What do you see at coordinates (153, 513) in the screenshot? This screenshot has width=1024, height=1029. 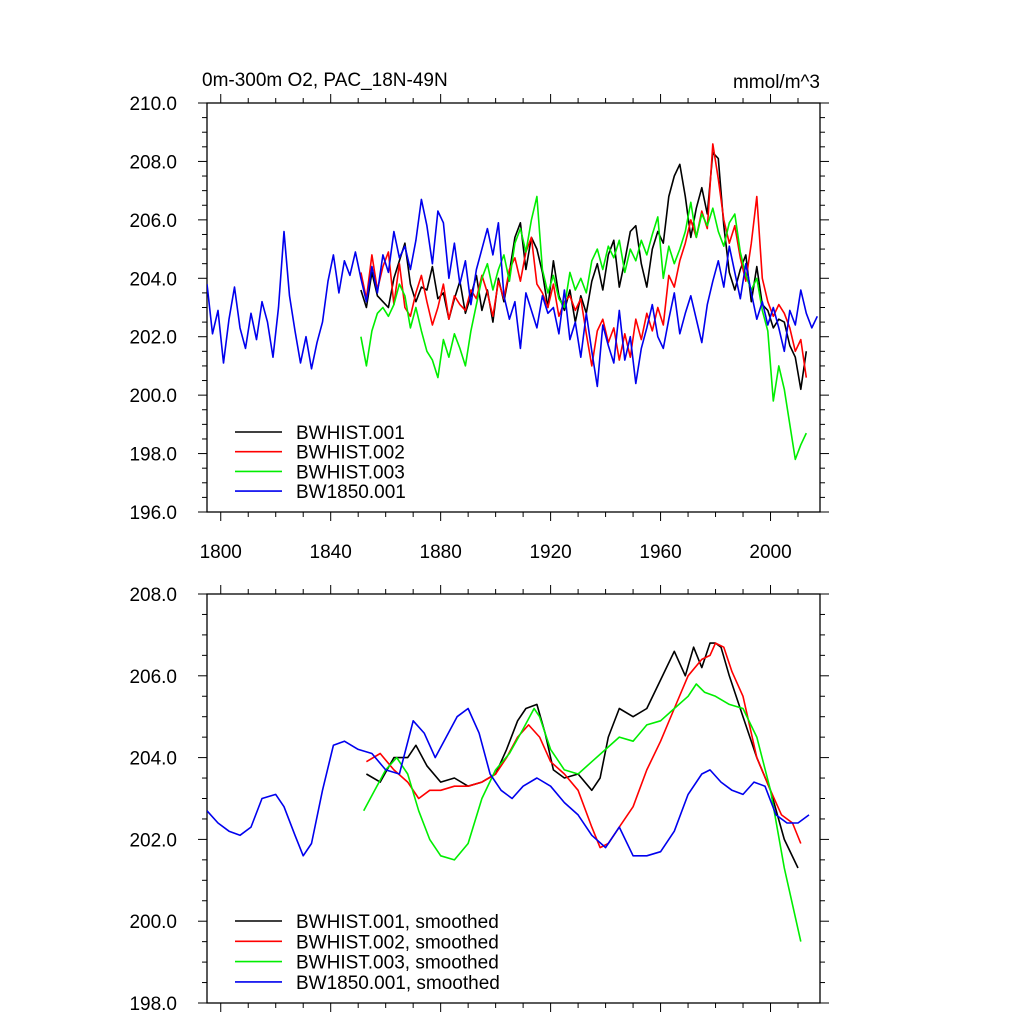 I see `y-tick-label: 196.0` at bounding box center [153, 513].